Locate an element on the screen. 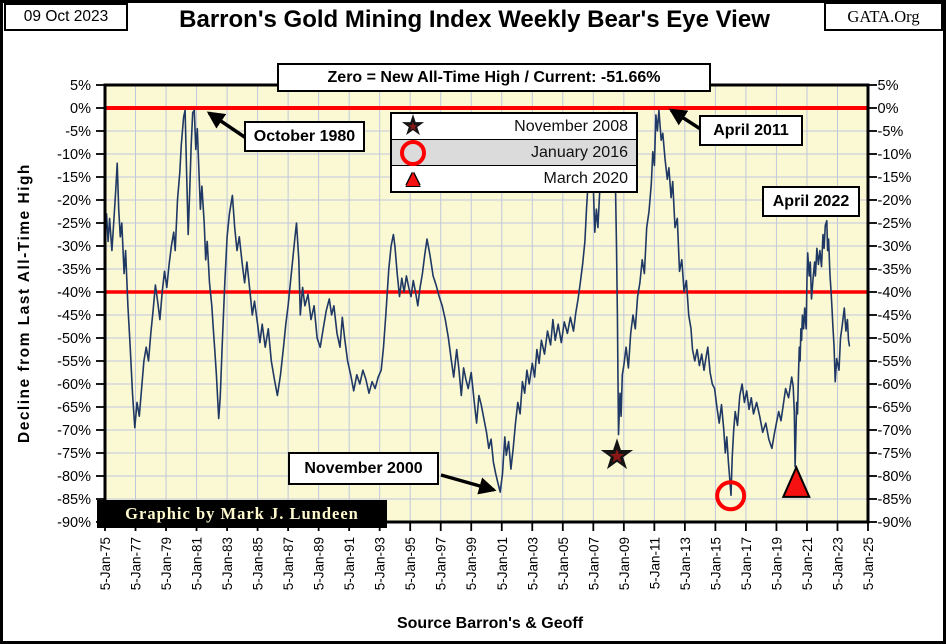 The height and width of the screenshot is (644, 946). x-axis-tick-label: 5-Jan-03 is located at coordinates (532, 563).